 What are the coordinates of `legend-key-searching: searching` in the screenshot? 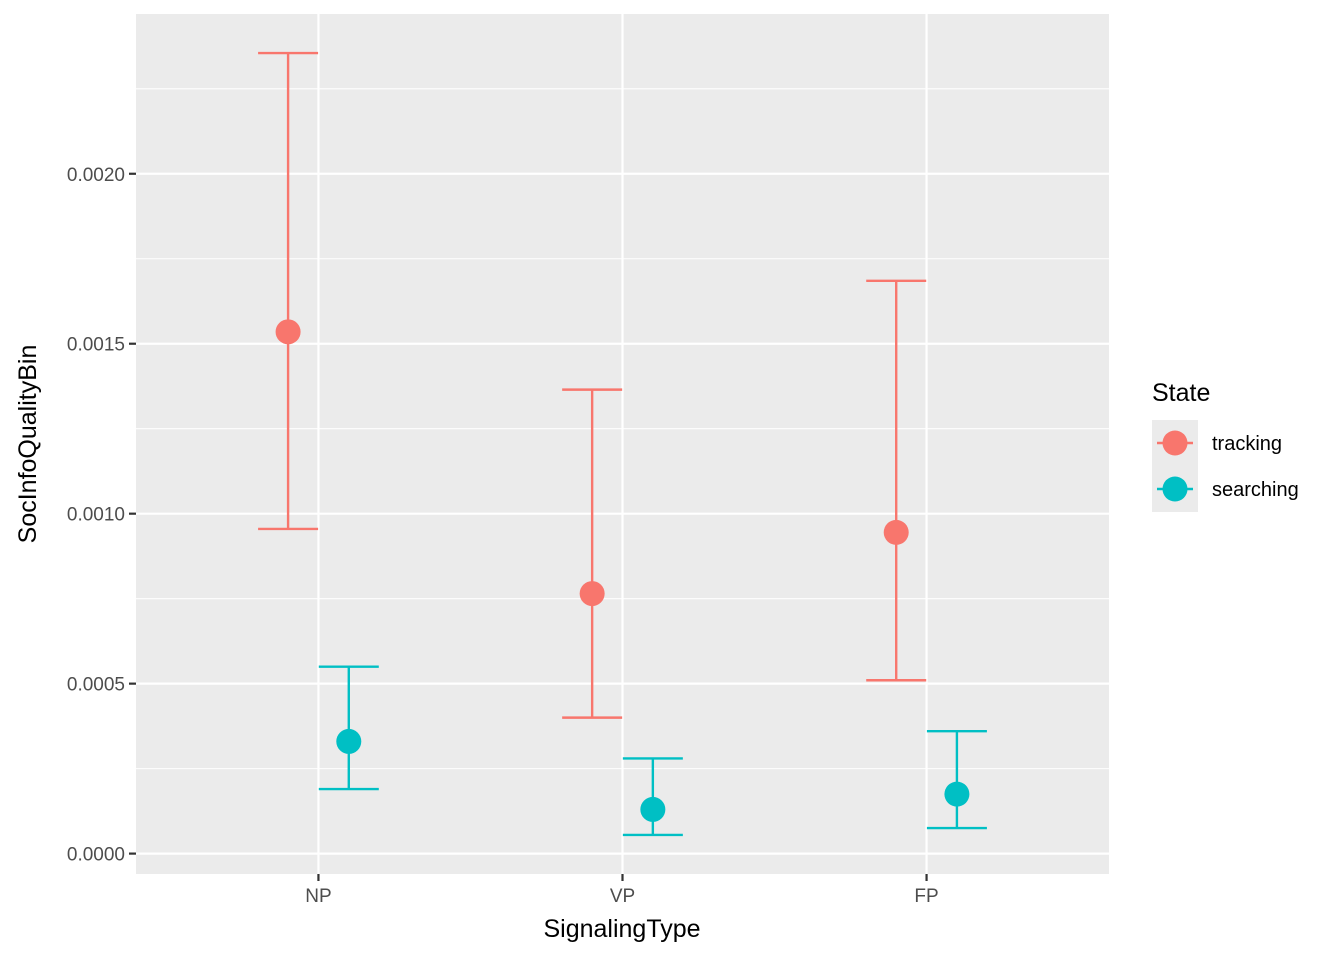 It's located at (1225, 489).